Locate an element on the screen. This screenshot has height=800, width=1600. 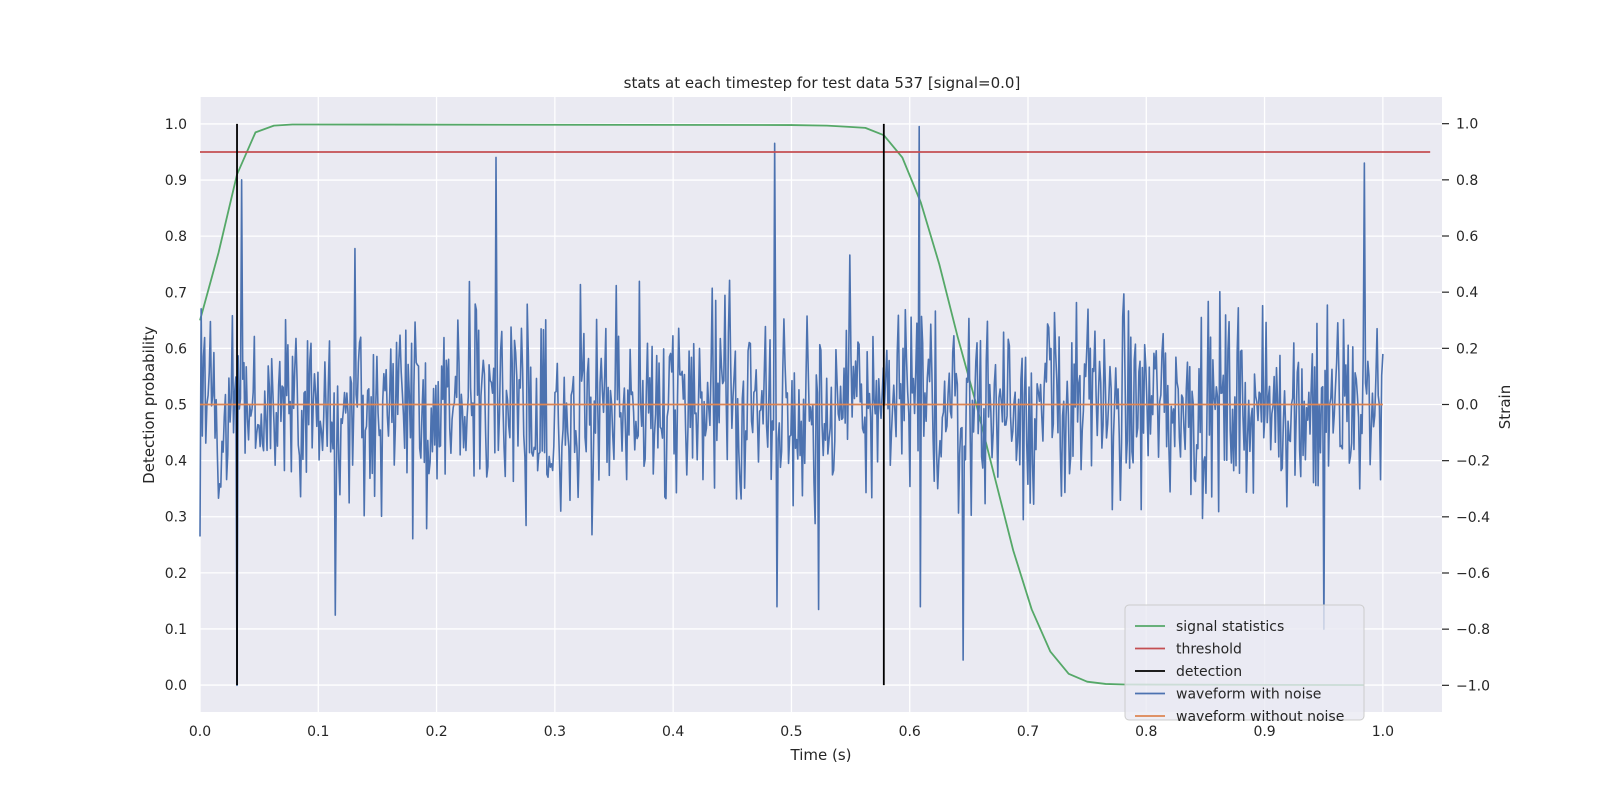
y2-tick-label: −0.6 is located at coordinates (1473, 574).